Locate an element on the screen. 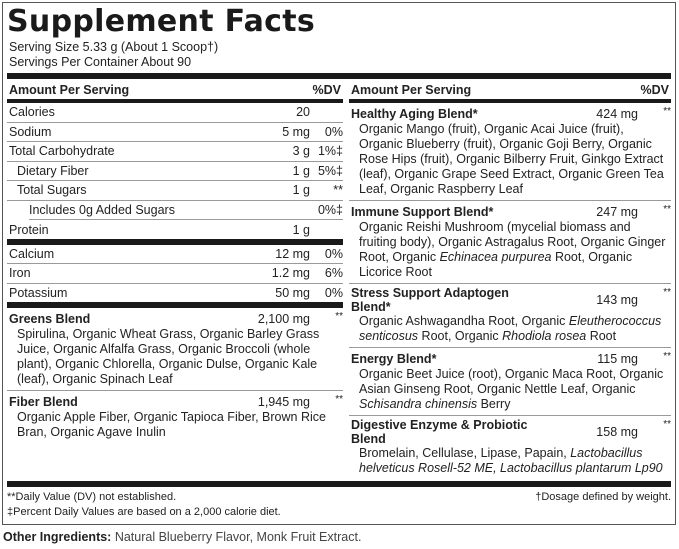  amount-per-serving-label: Amount Per Serving is located at coordinates (69, 90).